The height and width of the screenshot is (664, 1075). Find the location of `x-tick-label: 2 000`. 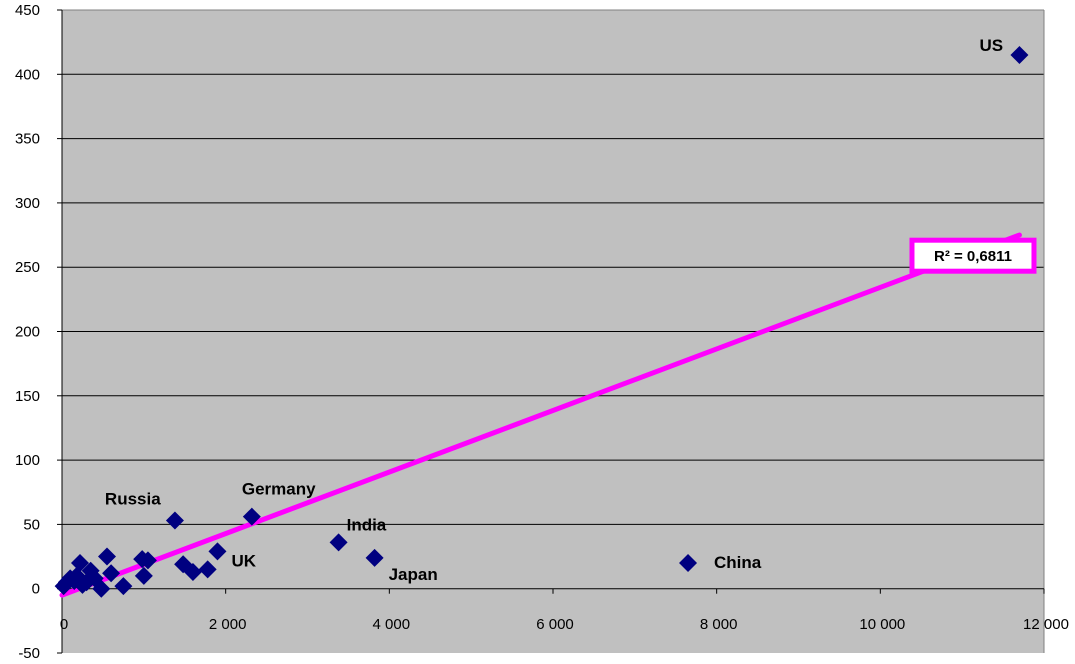

x-tick-label: 2 000 is located at coordinates (228, 624).